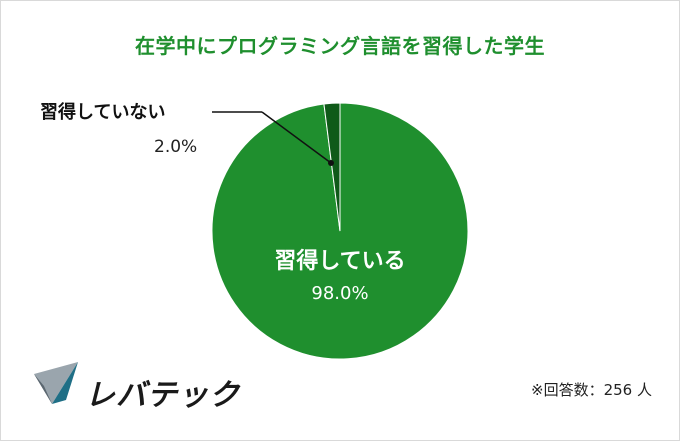 This screenshot has width=680, height=441. I want to click on slice-value-learned: 98.0%, so click(340, 293).